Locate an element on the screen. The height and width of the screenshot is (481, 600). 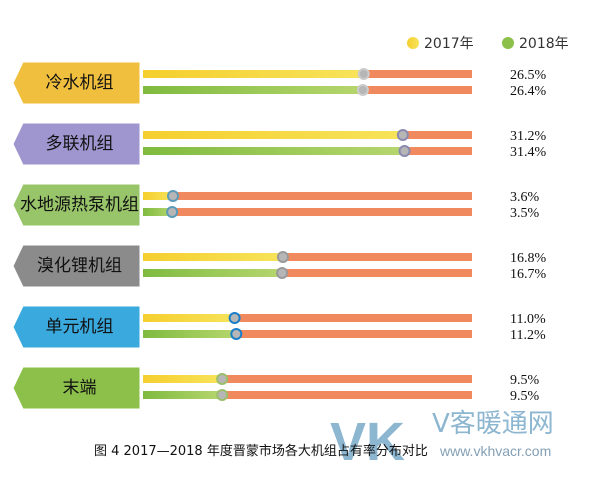
legend-label-2018: 2018年 is located at coordinates (544, 44).